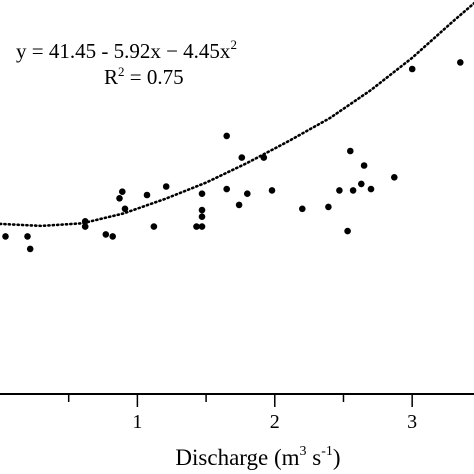 The width and height of the screenshot is (474, 474). I want to click on x-axis-label-unit: s, so click(314, 457).